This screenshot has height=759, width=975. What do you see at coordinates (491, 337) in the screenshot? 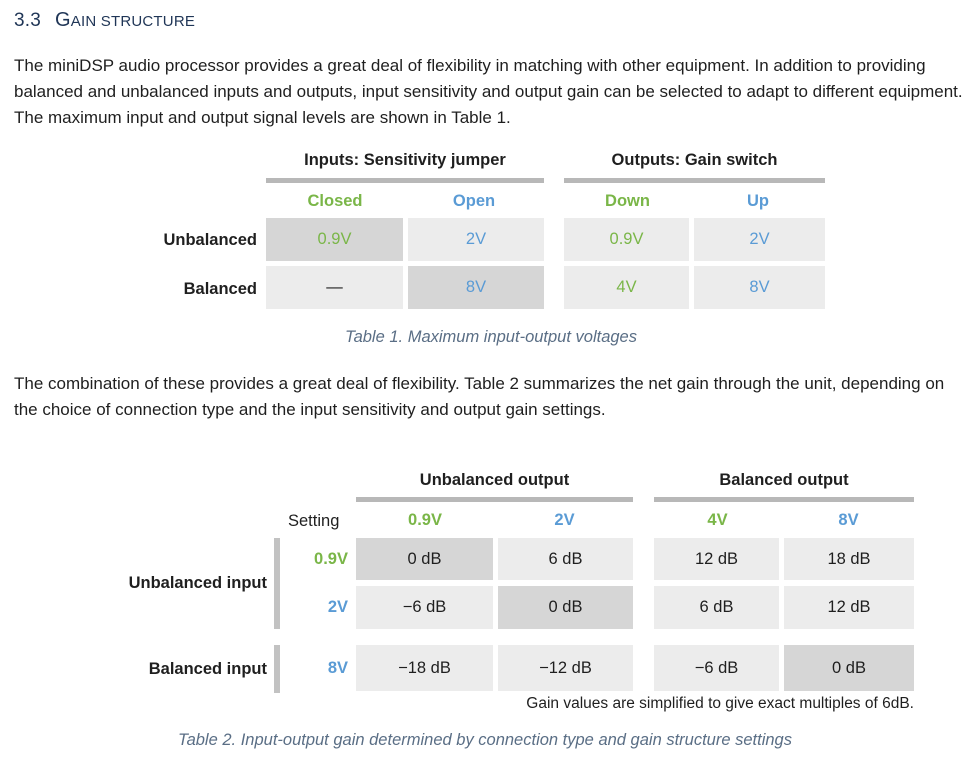
I see `table1-caption: Table 1. Maximum input-output voltages` at bounding box center [491, 337].